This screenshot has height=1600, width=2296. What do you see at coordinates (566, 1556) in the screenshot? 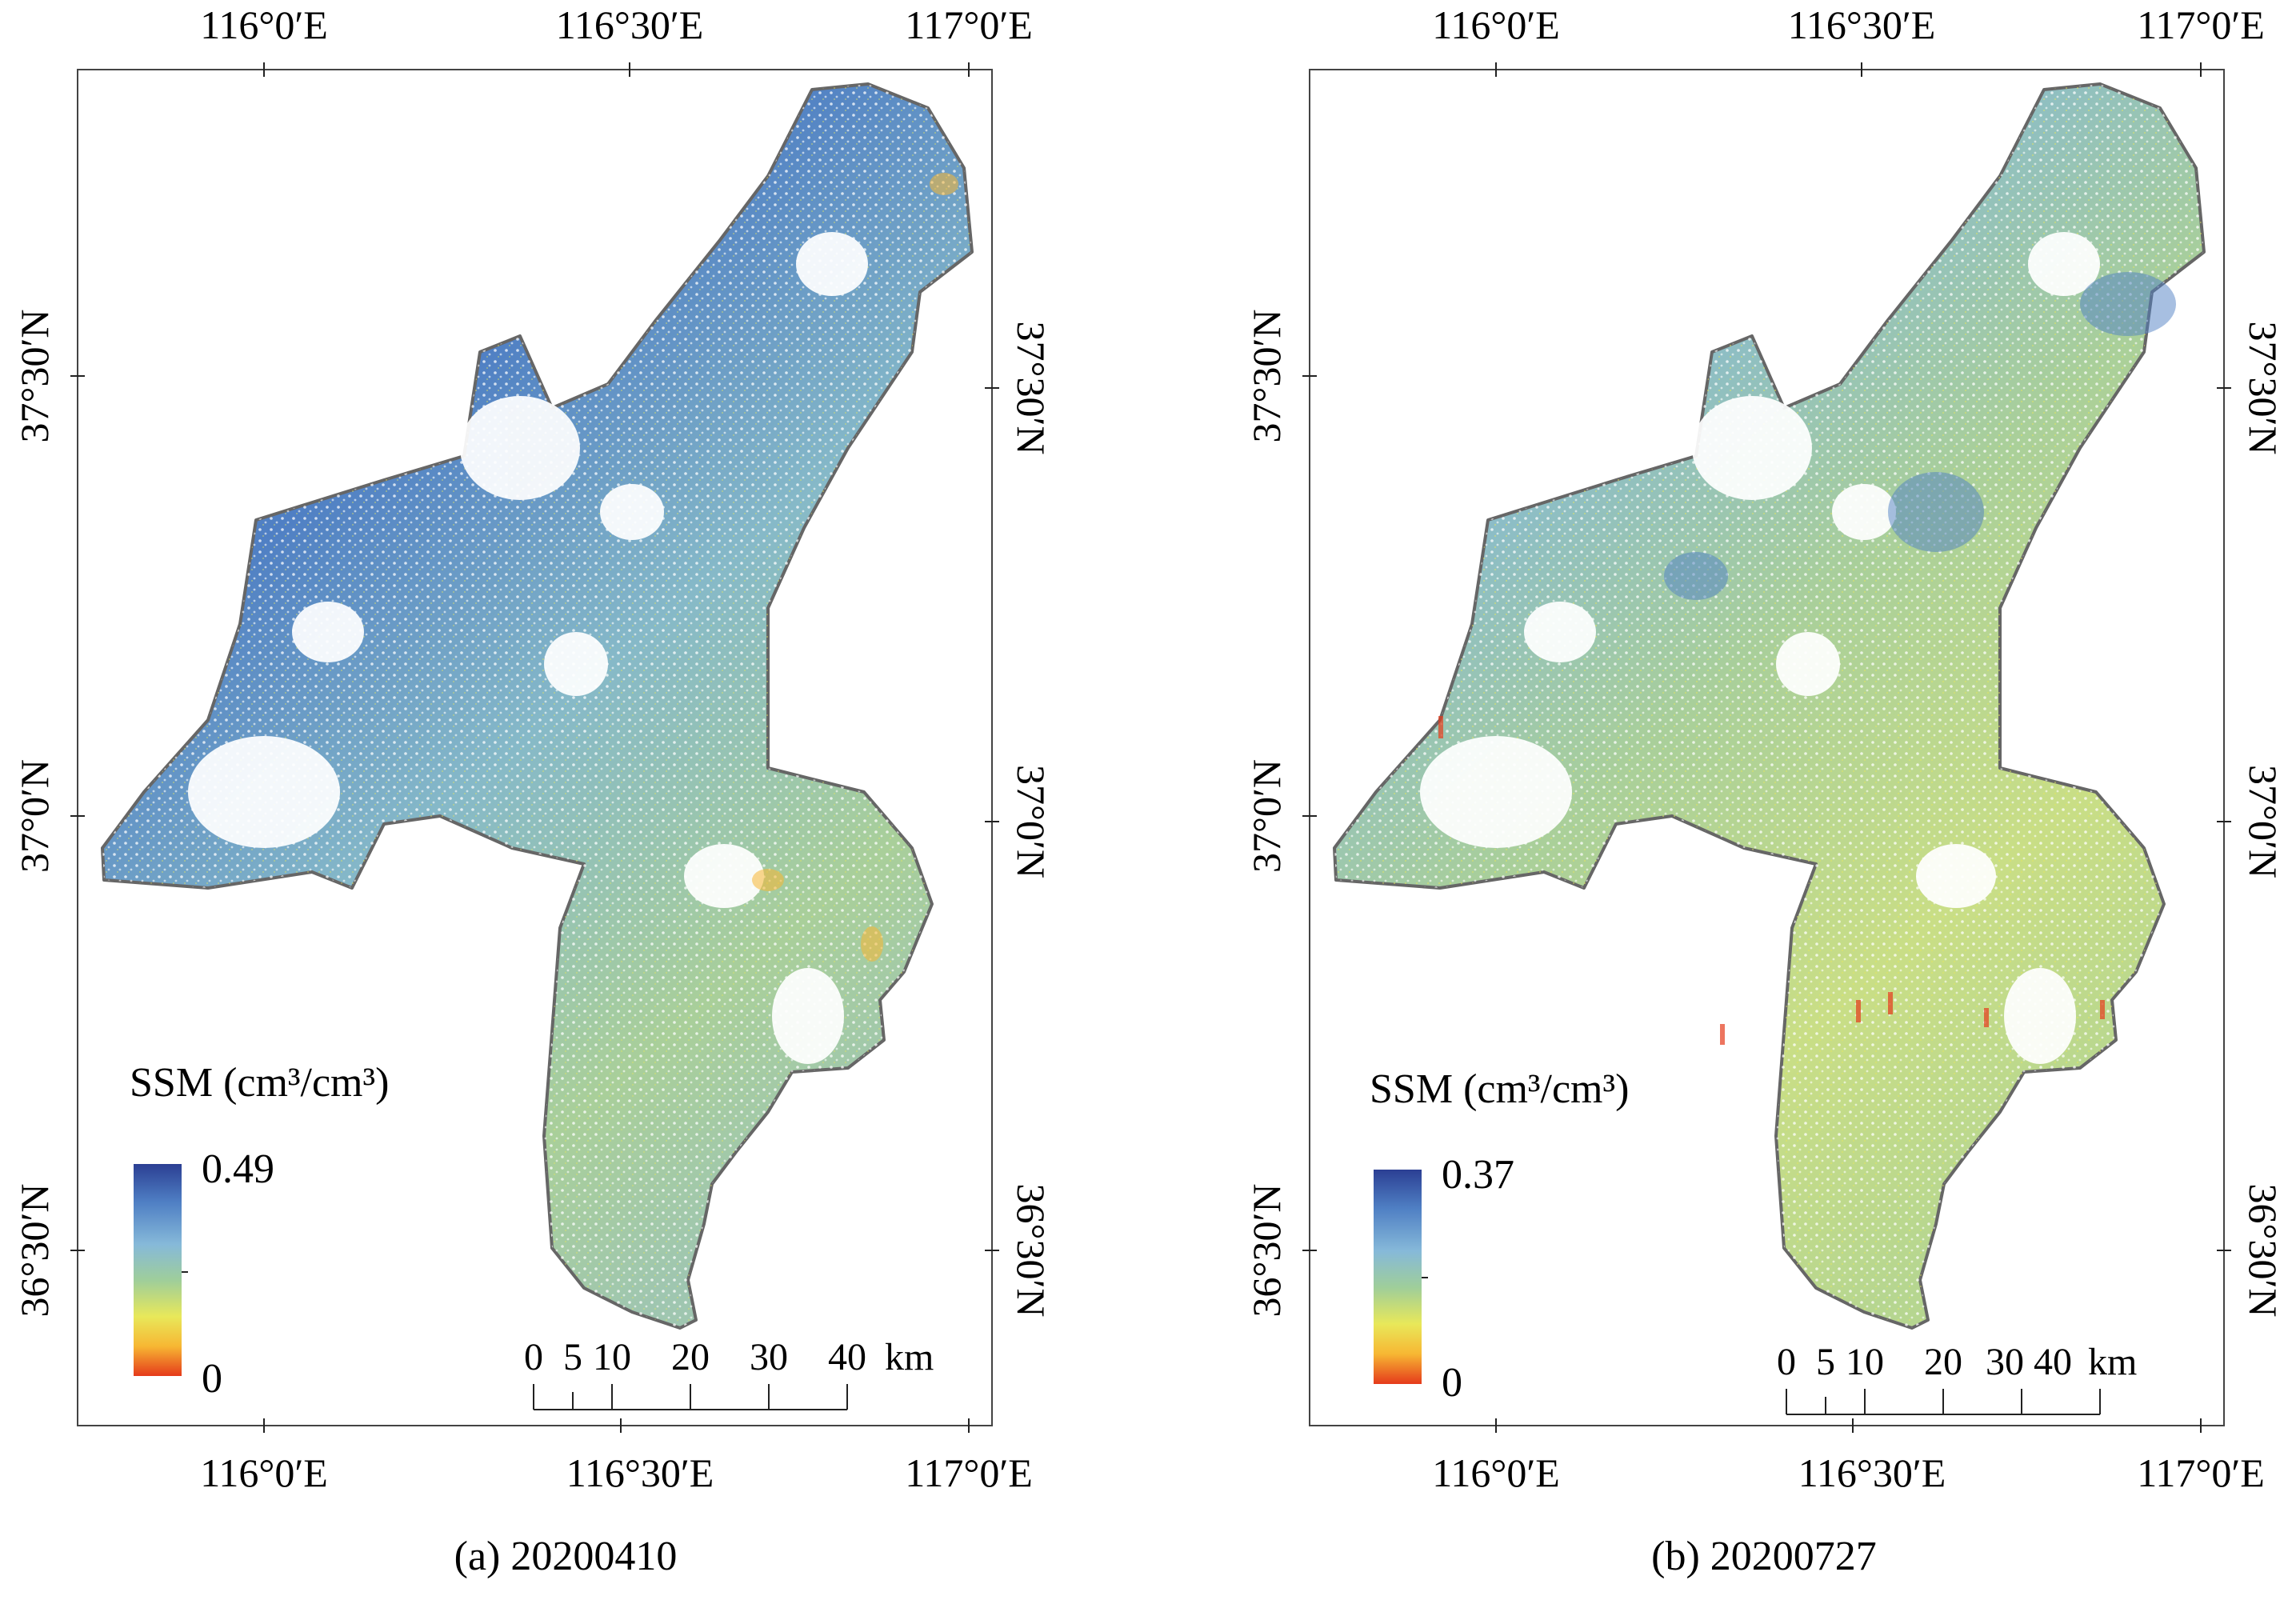
I see `panel-caption: (a) 20200410` at bounding box center [566, 1556].